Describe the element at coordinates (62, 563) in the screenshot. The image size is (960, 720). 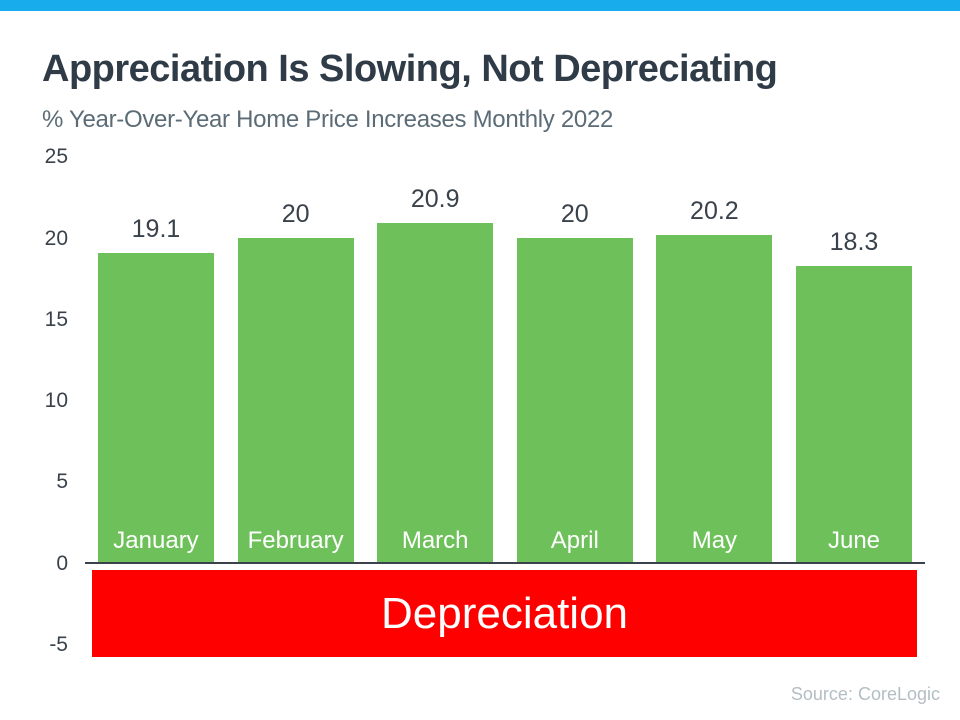
I see `y-axis-tick-0: 0` at that location.